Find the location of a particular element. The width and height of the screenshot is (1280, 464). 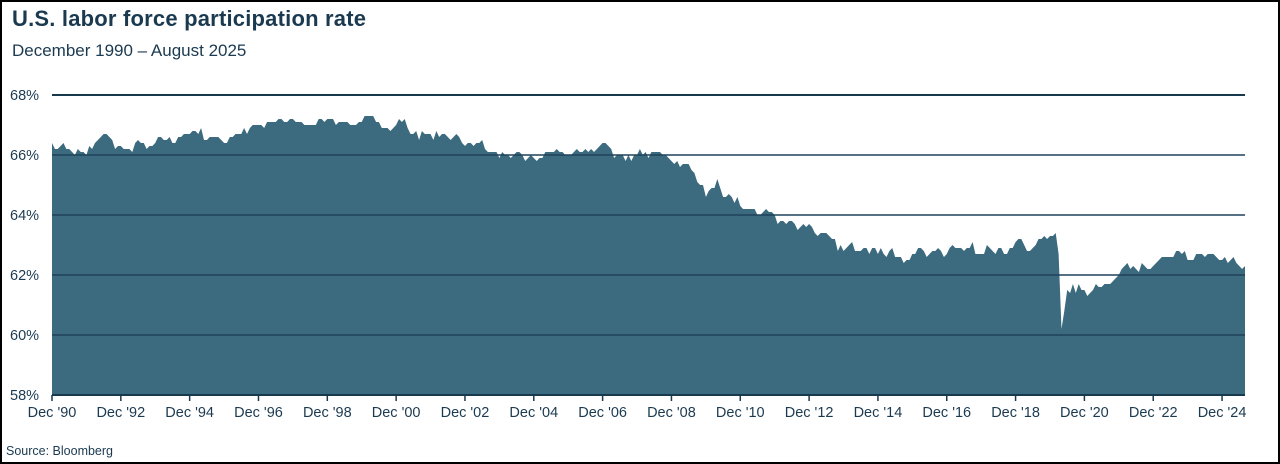

y-axis-label: 60% is located at coordinates (24, 336).